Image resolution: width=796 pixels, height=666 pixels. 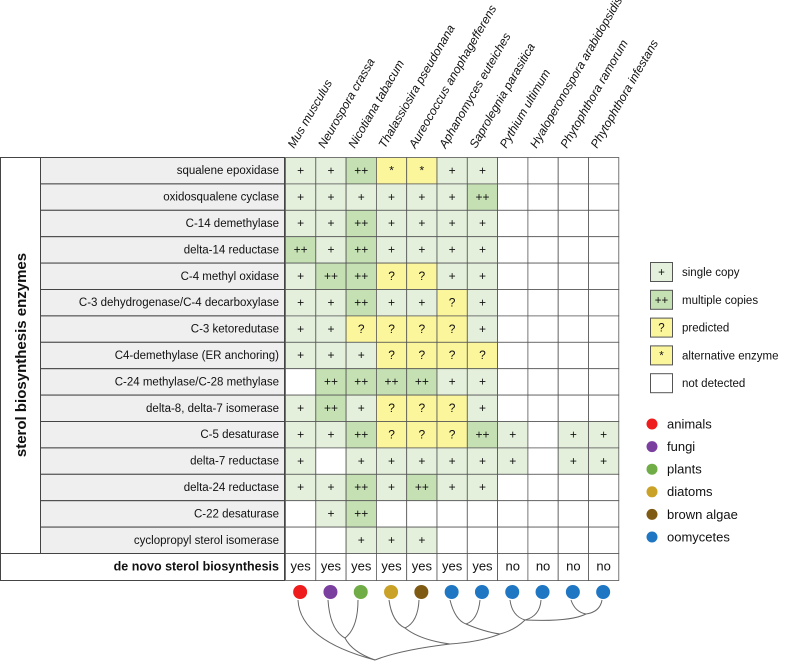 I want to click on group-legend-label: animals, so click(x=689, y=423).